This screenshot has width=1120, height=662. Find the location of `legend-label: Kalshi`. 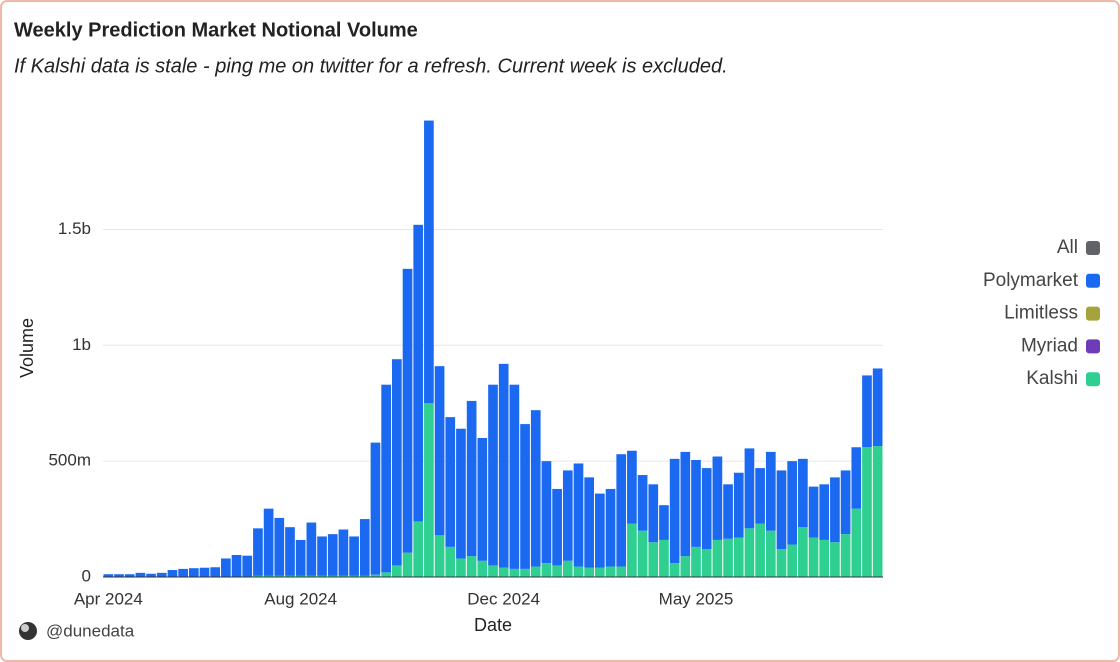

legend-label: Kalshi is located at coordinates (1052, 378).